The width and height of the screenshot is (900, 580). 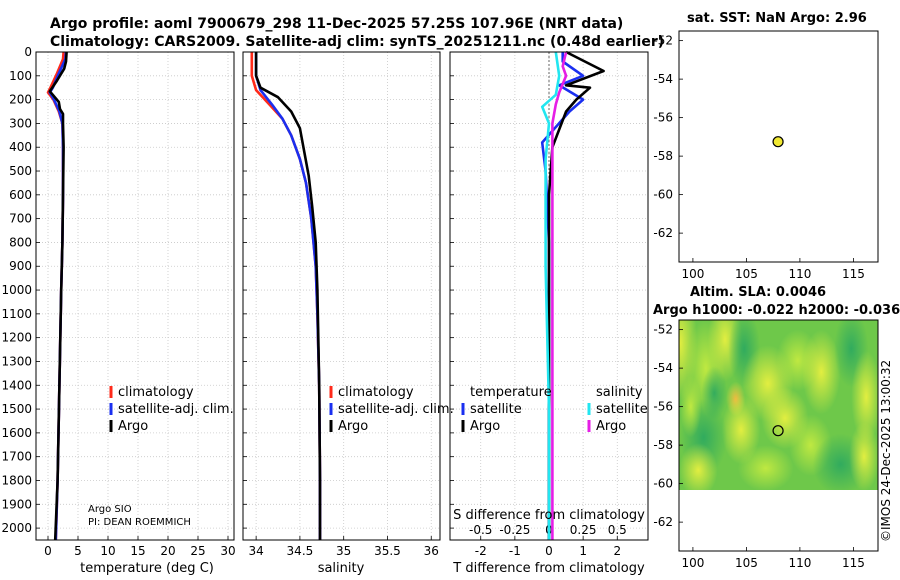 What do you see at coordinates (341, 568) in the screenshot?
I see `salinity-xlabel: salinity` at bounding box center [341, 568].